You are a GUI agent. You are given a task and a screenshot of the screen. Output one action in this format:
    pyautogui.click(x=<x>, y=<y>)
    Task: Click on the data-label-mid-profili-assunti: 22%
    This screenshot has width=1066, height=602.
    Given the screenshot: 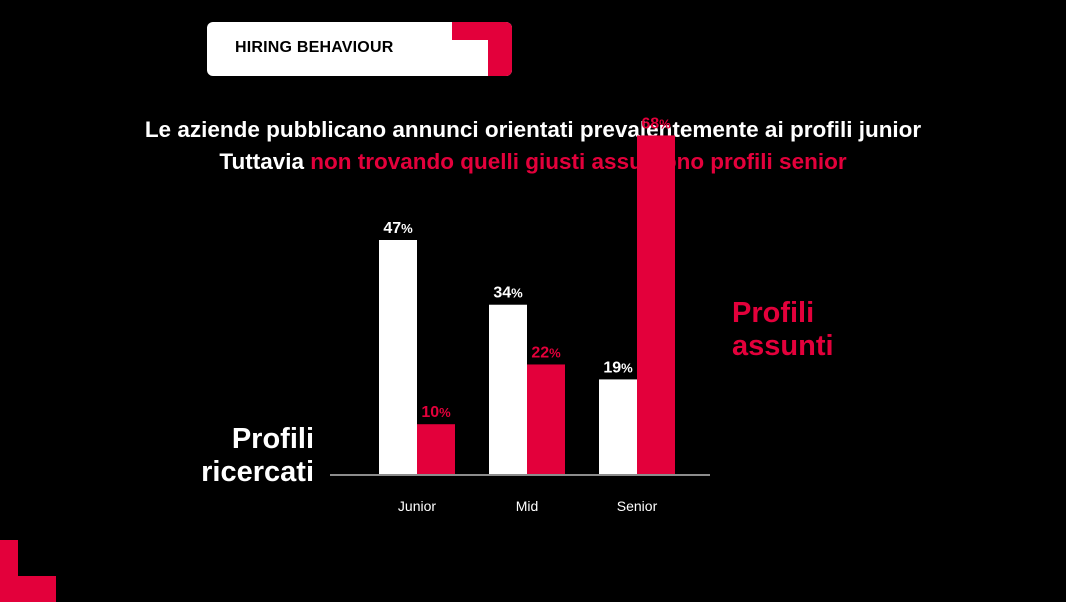 What is the action you would take?
    pyautogui.click(x=546, y=352)
    